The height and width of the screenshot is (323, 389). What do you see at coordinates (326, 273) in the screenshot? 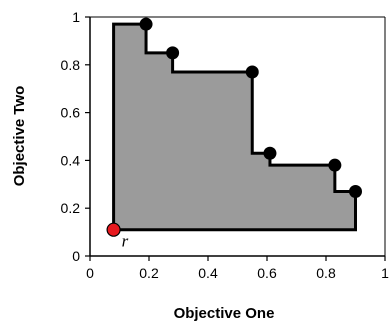
I see `x-tick-label-4: 0.8` at bounding box center [326, 273].